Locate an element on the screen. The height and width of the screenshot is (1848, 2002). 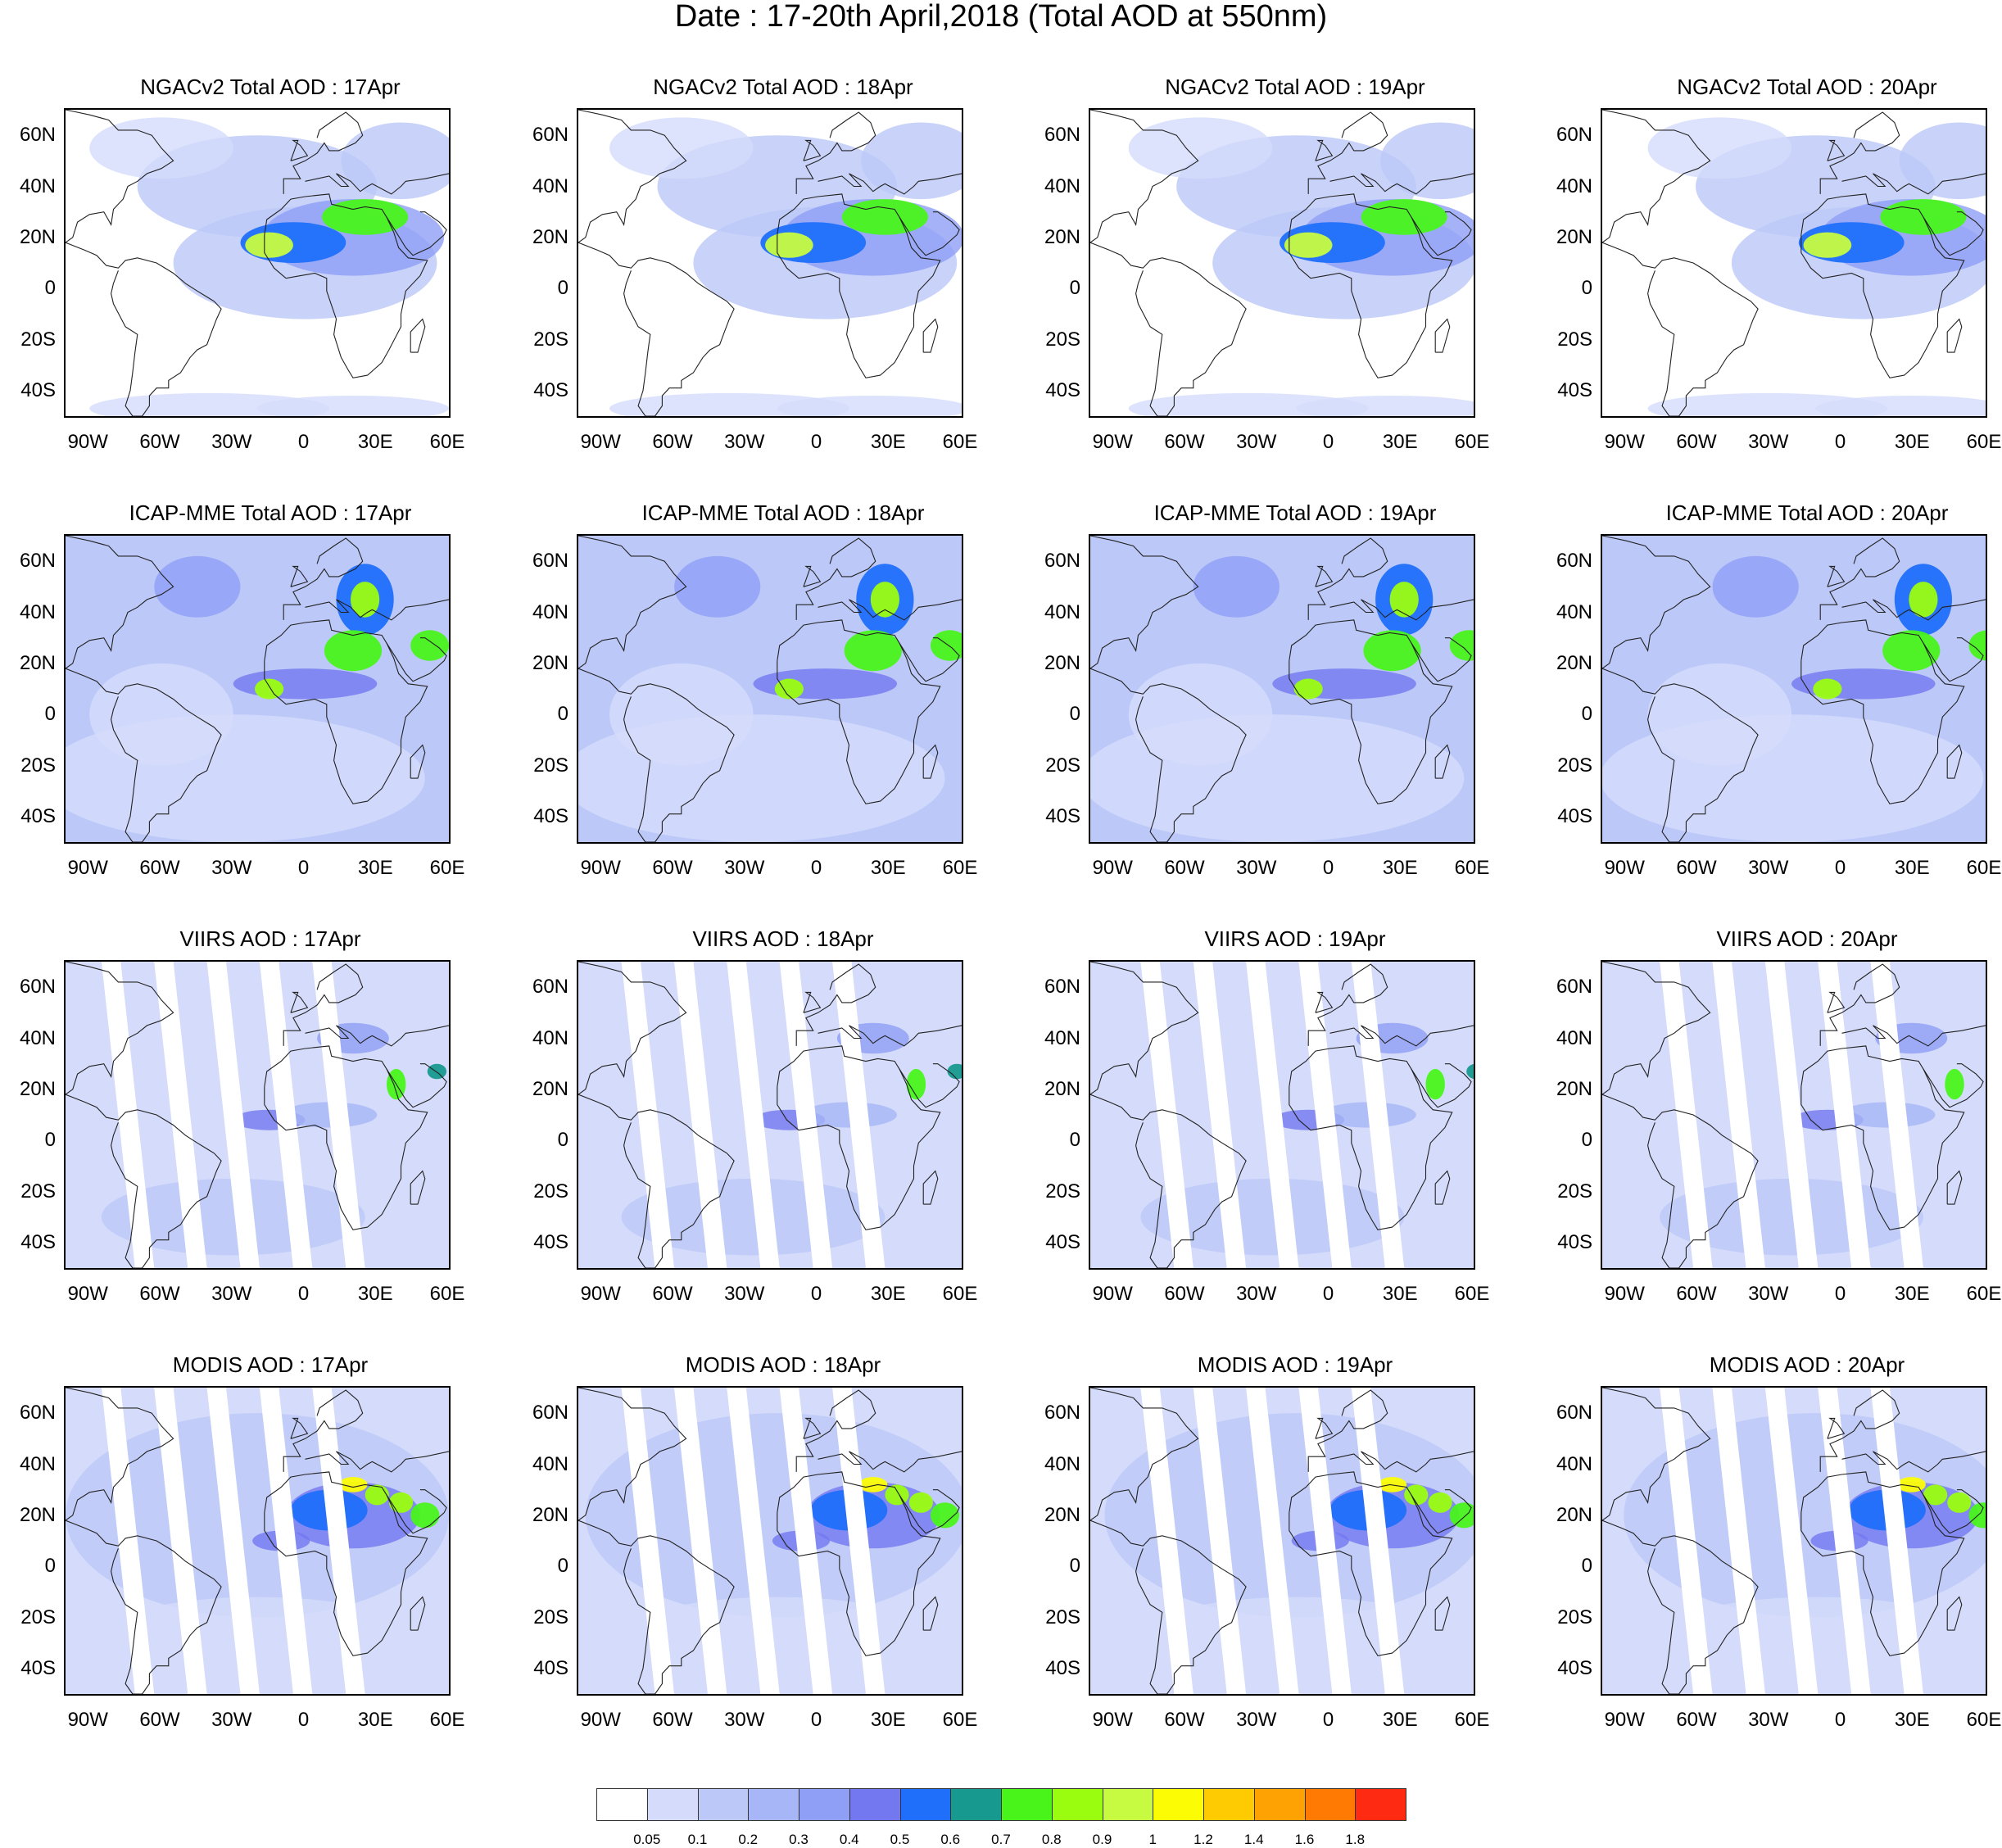
colorbar-tick-label: 1.2 is located at coordinates (1203, 1840).